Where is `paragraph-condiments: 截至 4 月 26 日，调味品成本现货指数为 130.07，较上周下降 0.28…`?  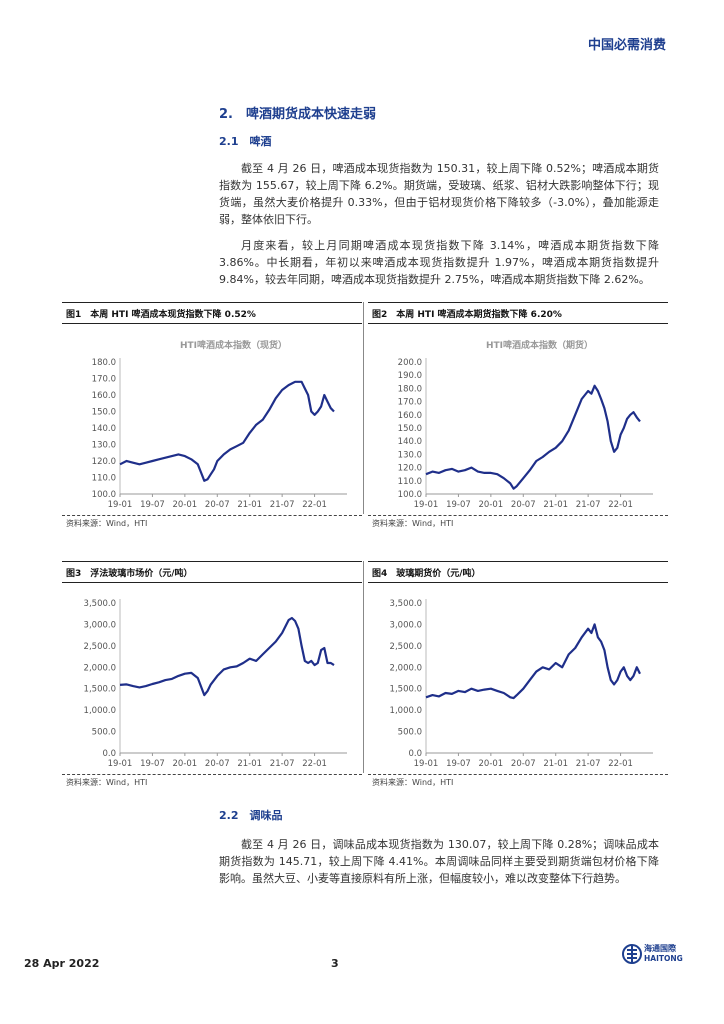 paragraph-condiments: 截至 4 月 26 日，调味品成本现货指数为 130.07，较上周下降 0.28… is located at coordinates (439, 861).